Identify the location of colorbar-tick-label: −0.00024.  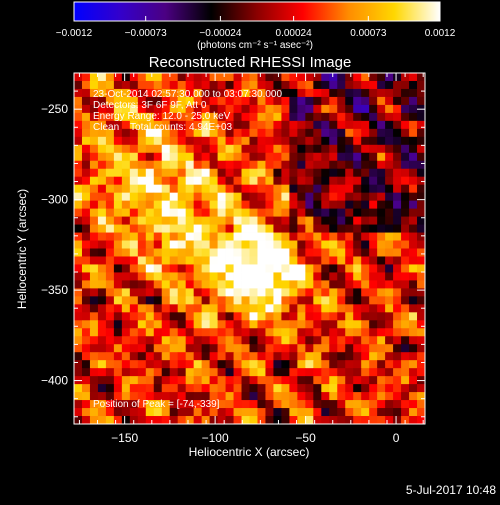
(220, 33).